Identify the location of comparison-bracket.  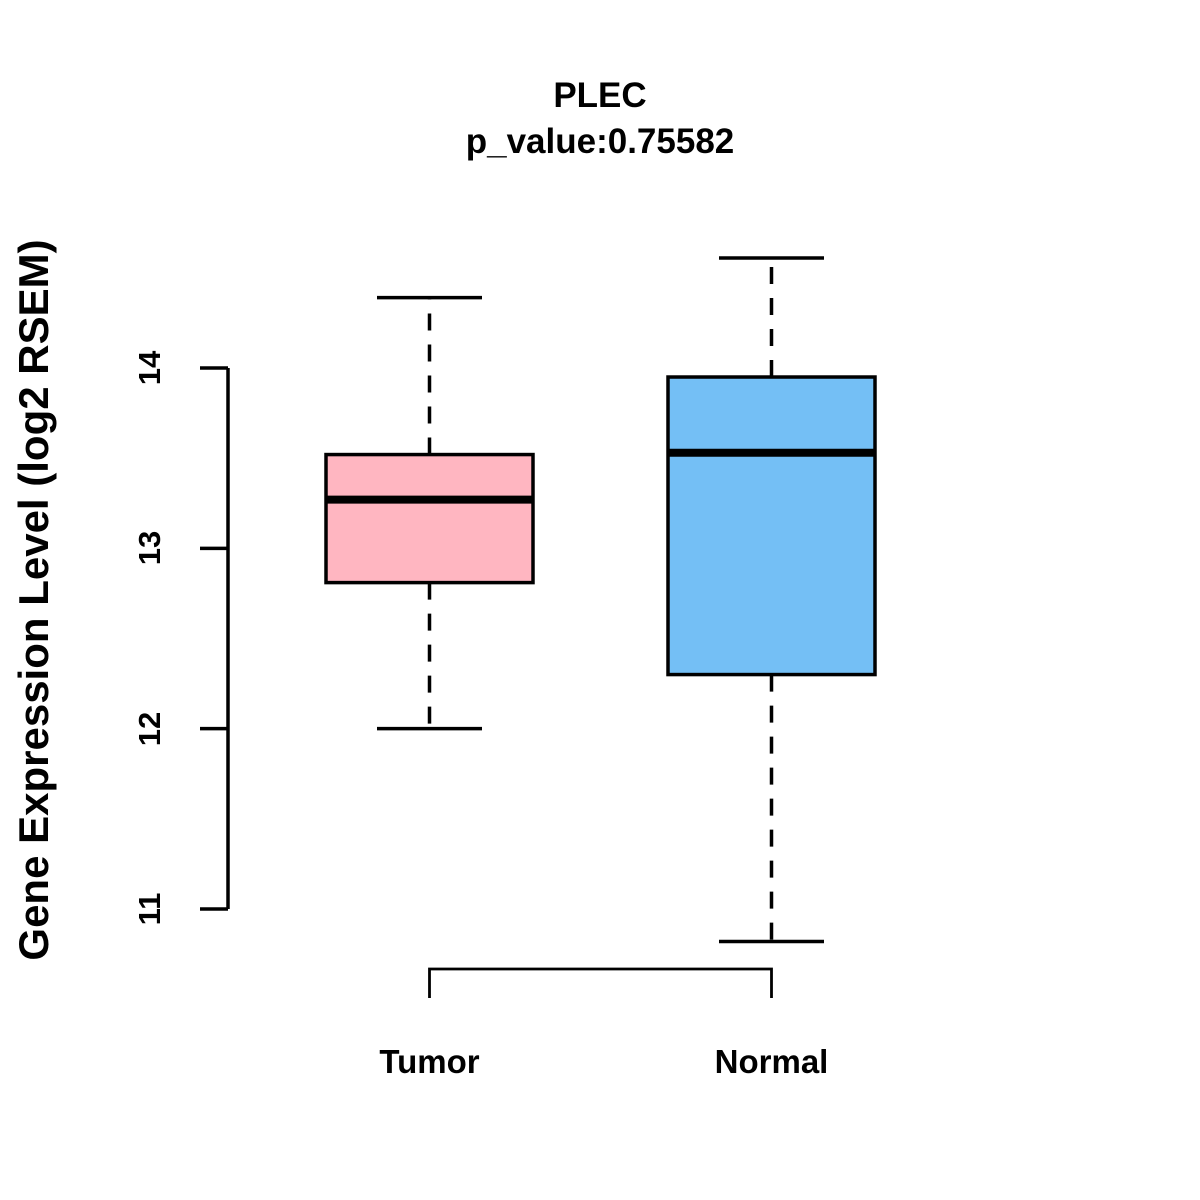
(600, 982).